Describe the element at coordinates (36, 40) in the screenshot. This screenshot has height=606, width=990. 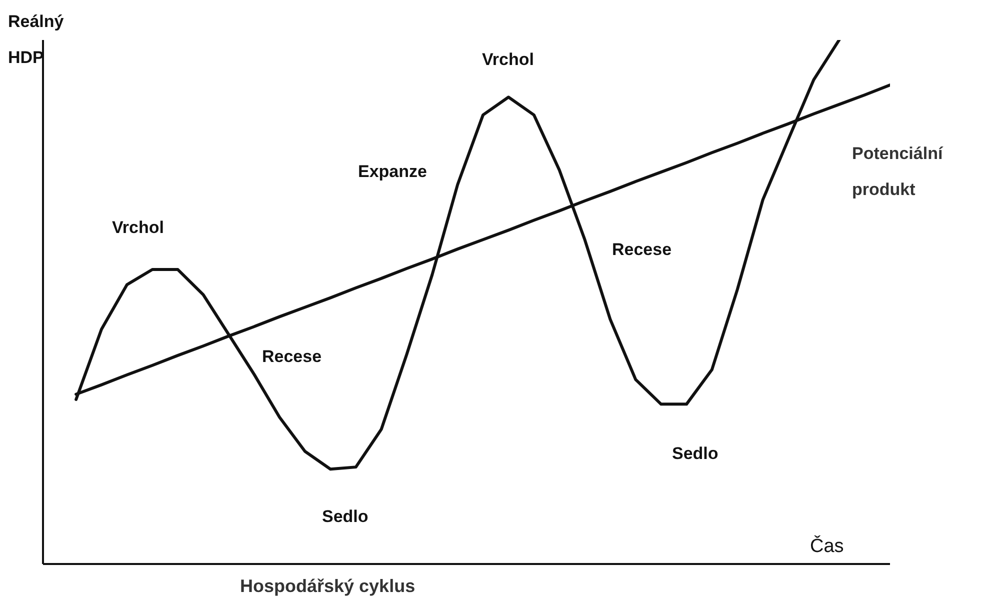
I see `y-axis-title: Reálný HDP` at that location.